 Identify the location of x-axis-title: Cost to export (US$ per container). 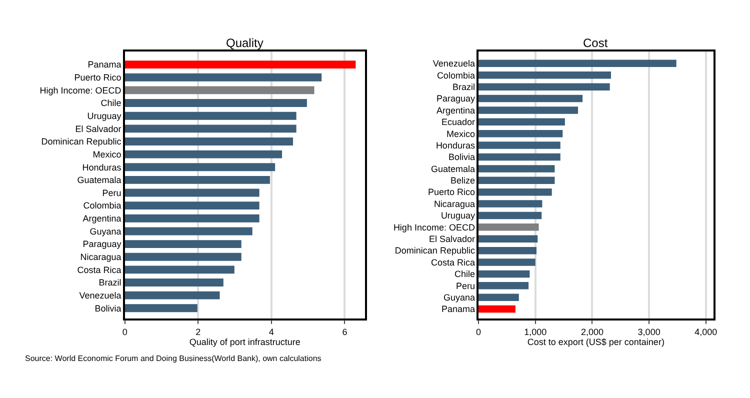
(595, 341).